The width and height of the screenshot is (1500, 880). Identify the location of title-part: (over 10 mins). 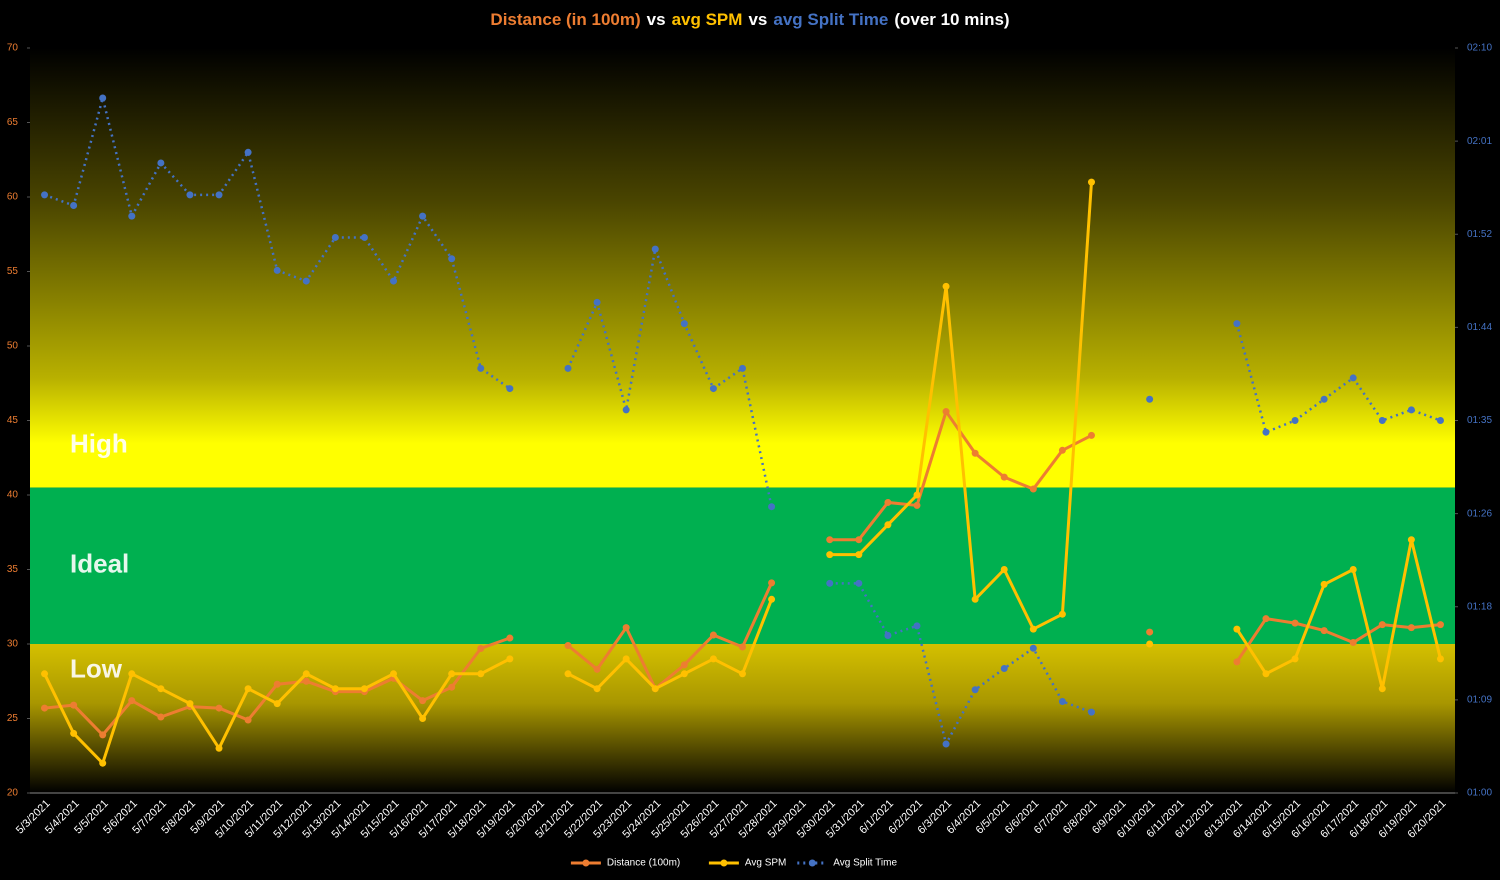
(951, 19).